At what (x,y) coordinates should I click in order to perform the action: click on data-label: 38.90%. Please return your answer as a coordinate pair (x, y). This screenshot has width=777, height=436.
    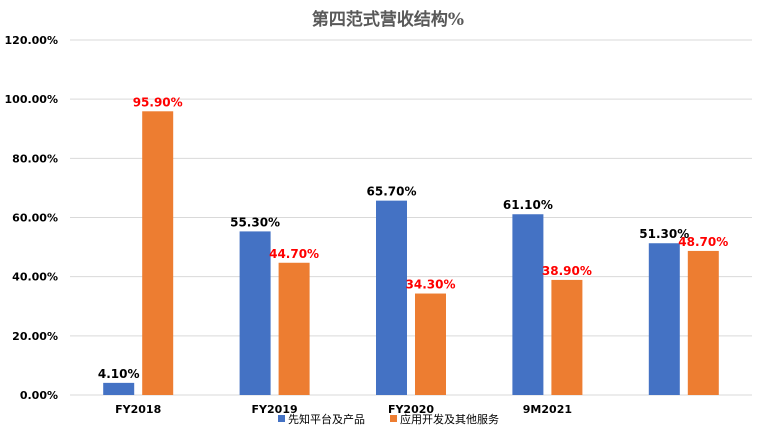
    Looking at the image, I should click on (567, 271).